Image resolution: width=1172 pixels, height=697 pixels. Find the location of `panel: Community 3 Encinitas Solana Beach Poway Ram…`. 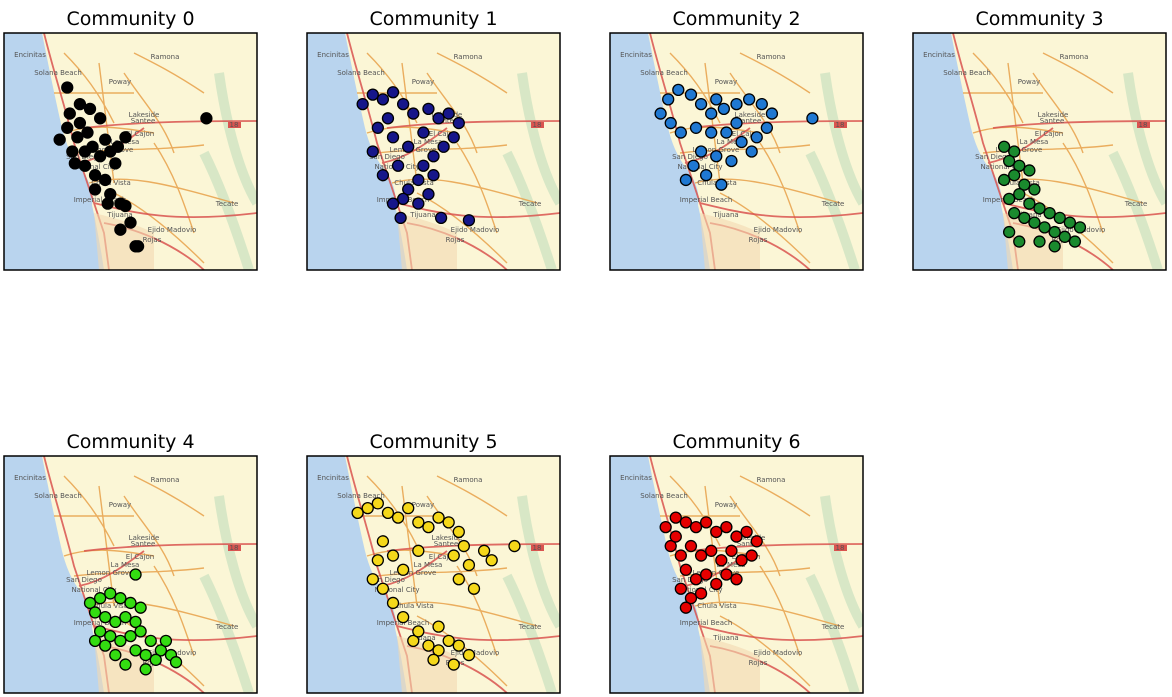

panel: Community 3 Encinitas Solana Beach Poway Ram… is located at coordinates (1039, 139).